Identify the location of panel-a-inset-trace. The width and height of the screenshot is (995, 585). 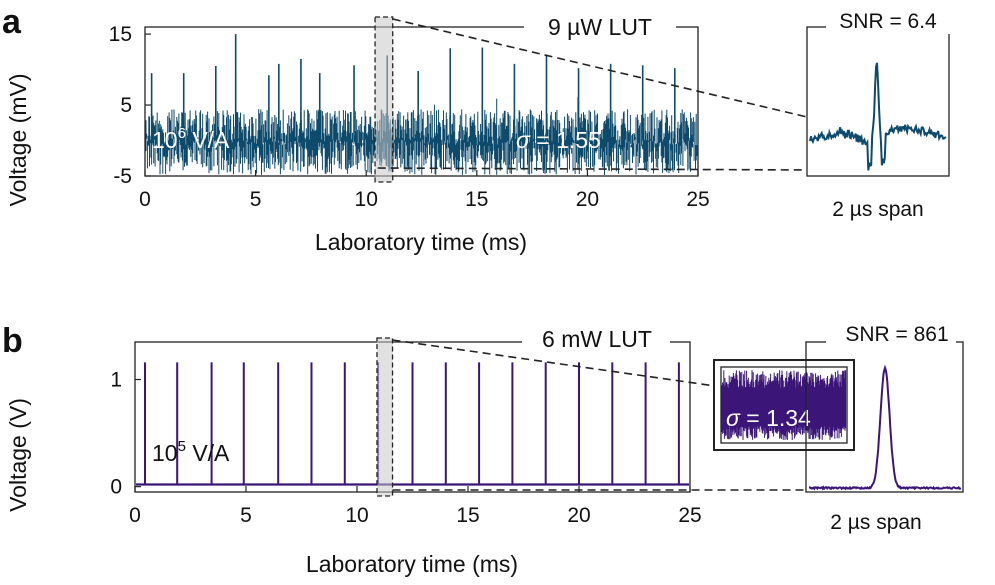
(878, 116).